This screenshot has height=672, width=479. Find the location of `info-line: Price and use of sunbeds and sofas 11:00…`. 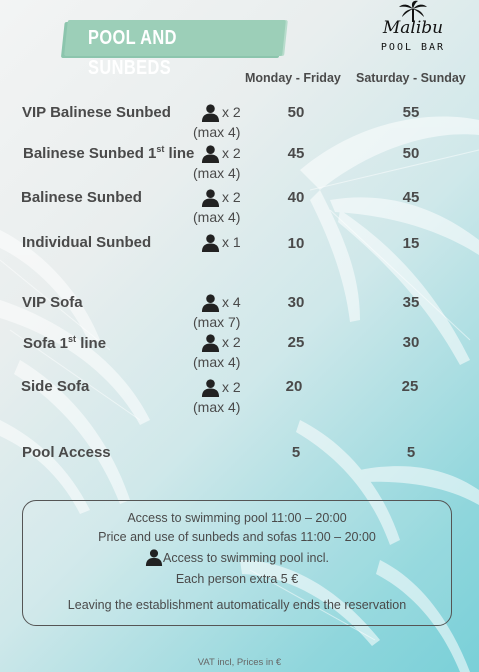

info-line: Price and use of sunbeds and sofas 11:00… is located at coordinates (237, 537).